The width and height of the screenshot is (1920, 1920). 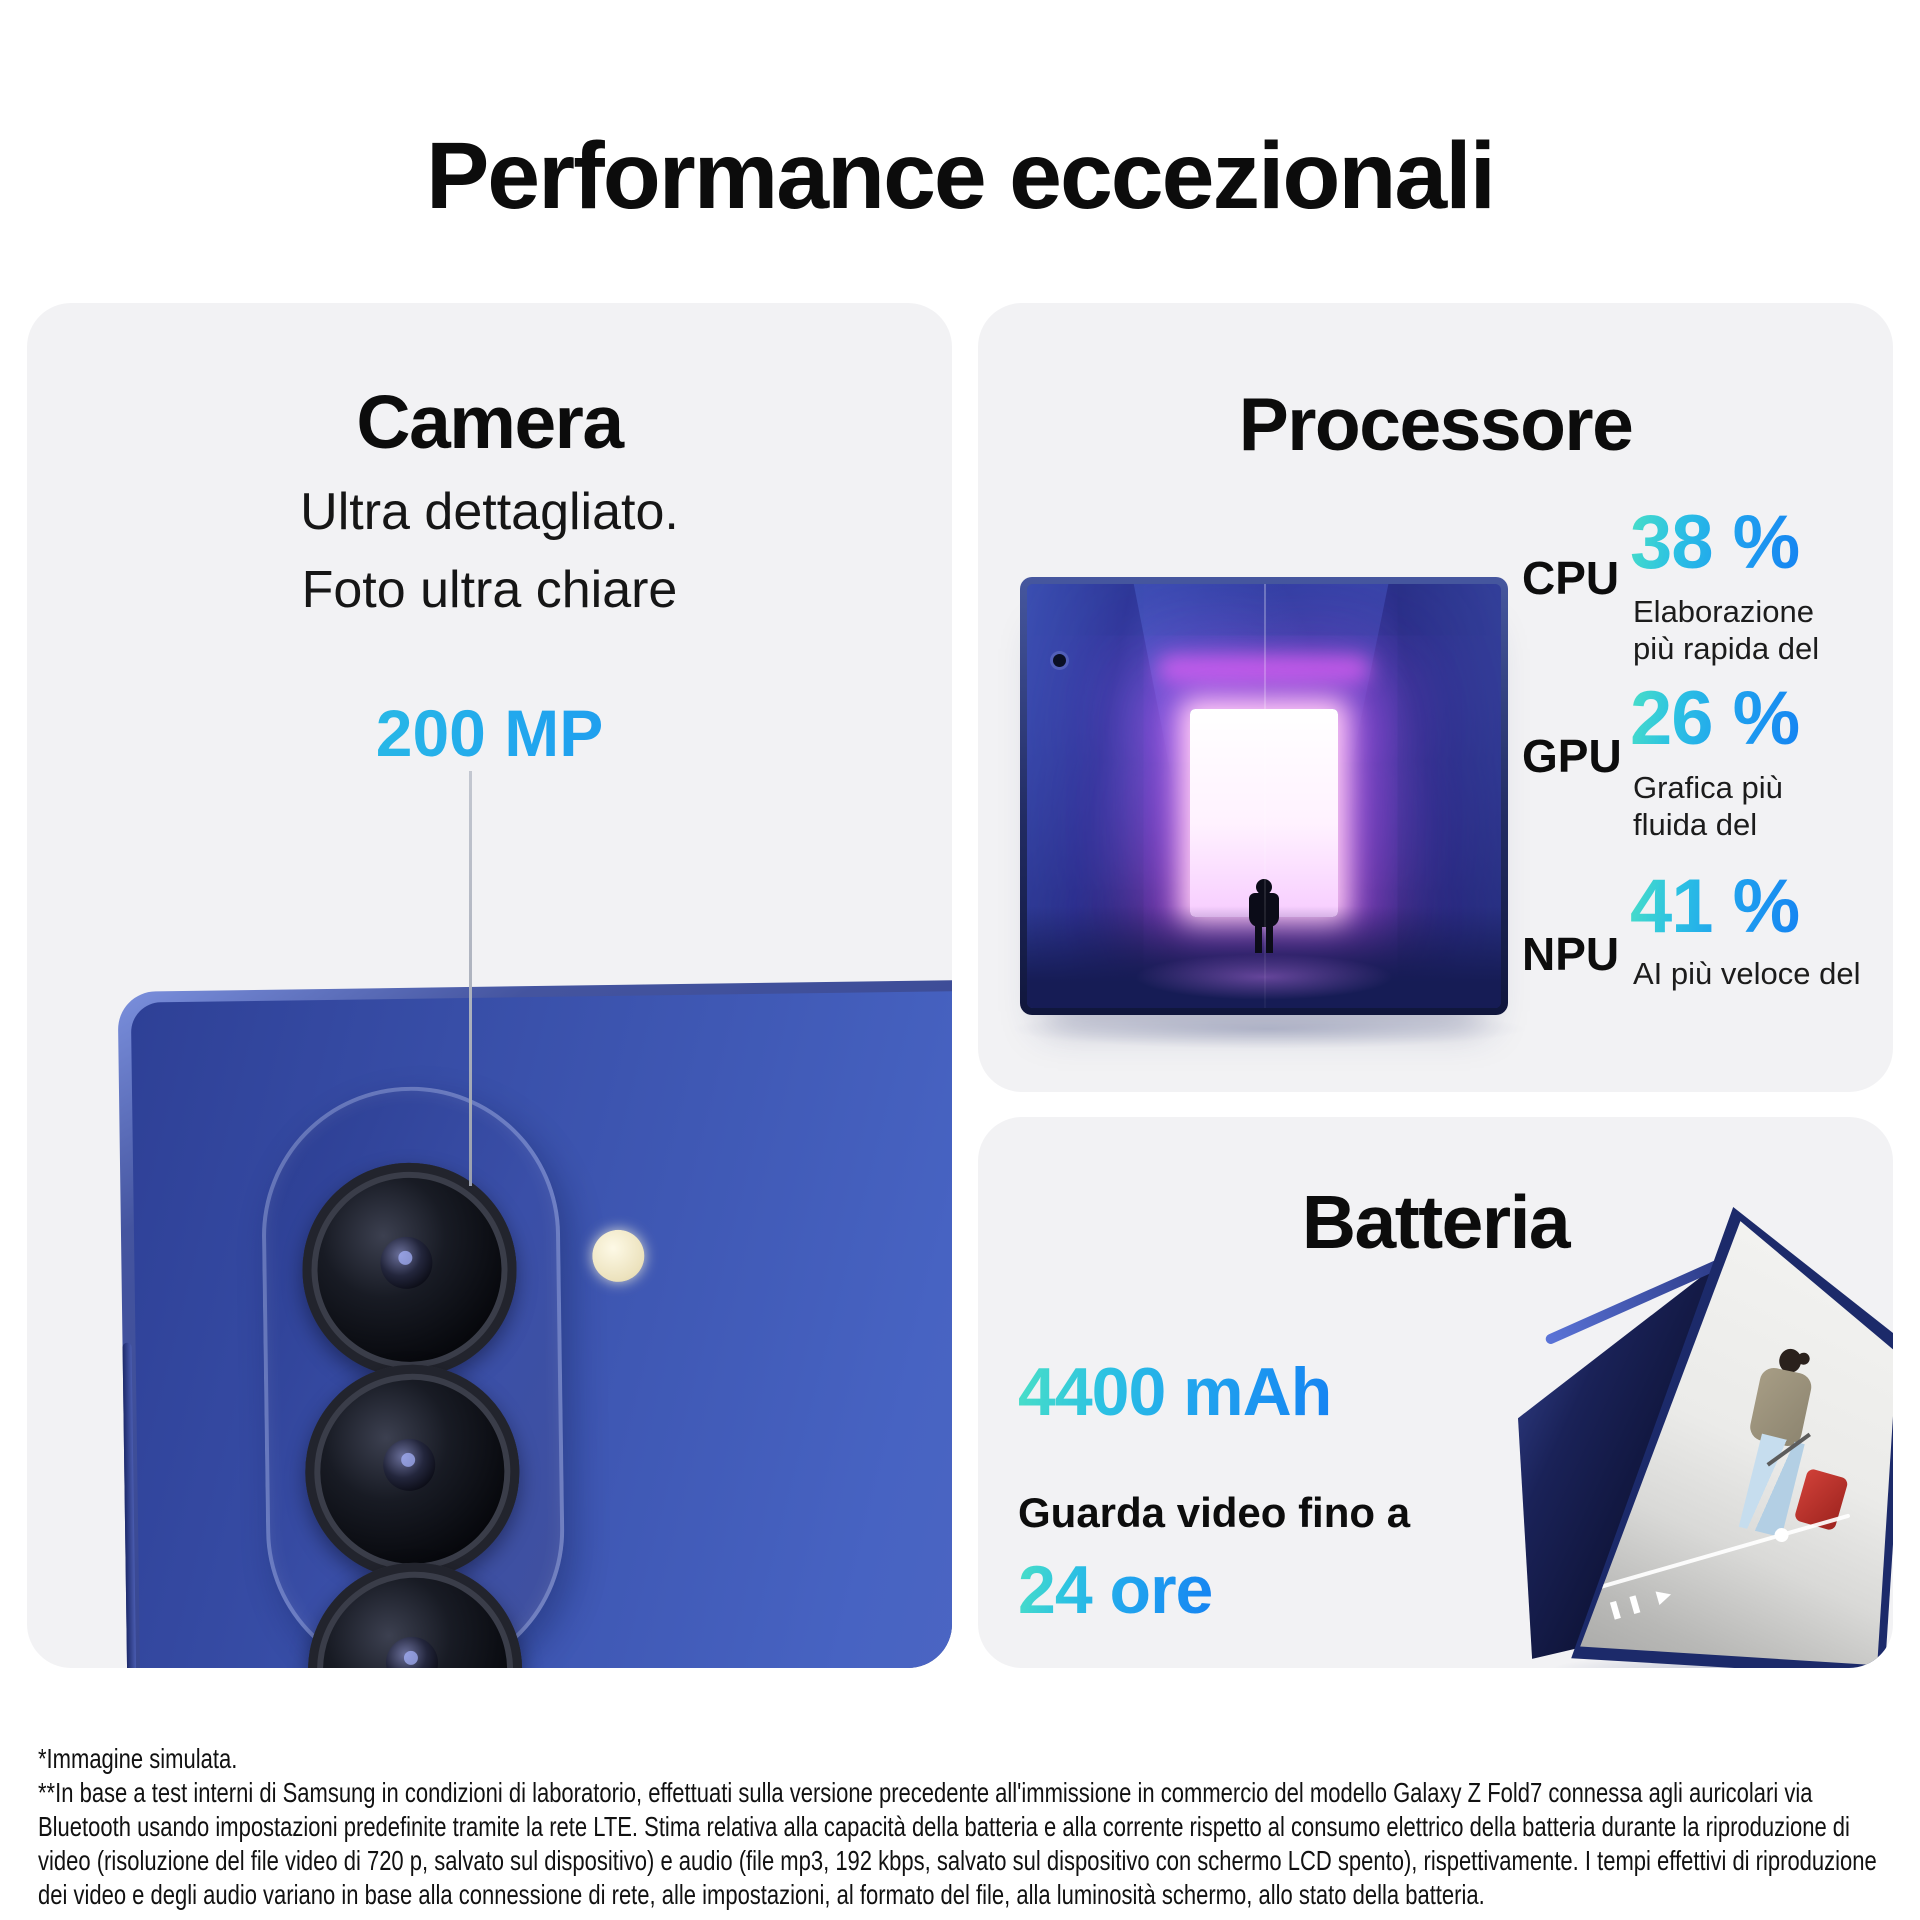 I want to click on gpu-label: GPU, so click(x=1572, y=756).